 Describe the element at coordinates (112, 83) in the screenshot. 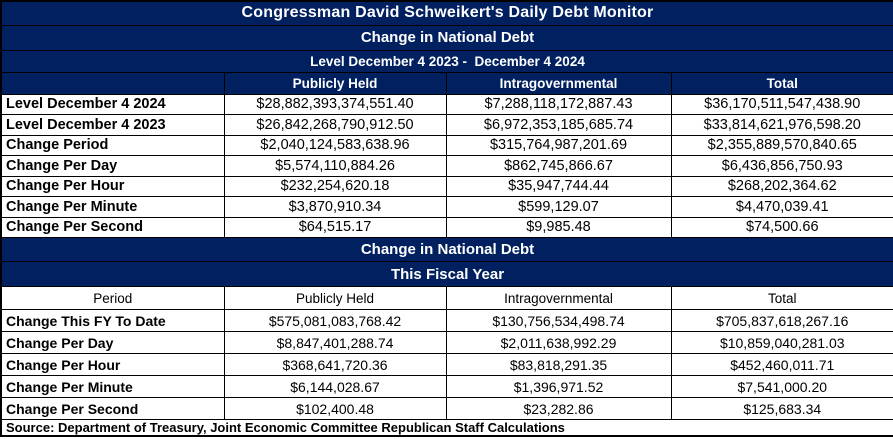

I see `col-header-blank` at that location.